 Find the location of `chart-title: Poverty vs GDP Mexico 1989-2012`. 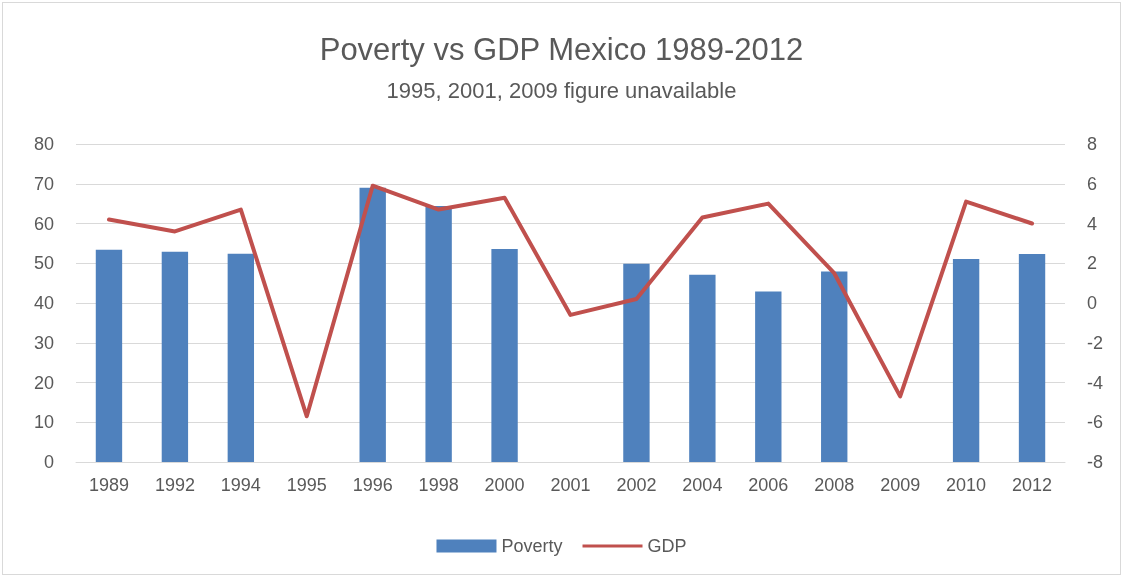

chart-title: Poverty vs GDP Mexico 1989-2012 is located at coordinates (561, 49).